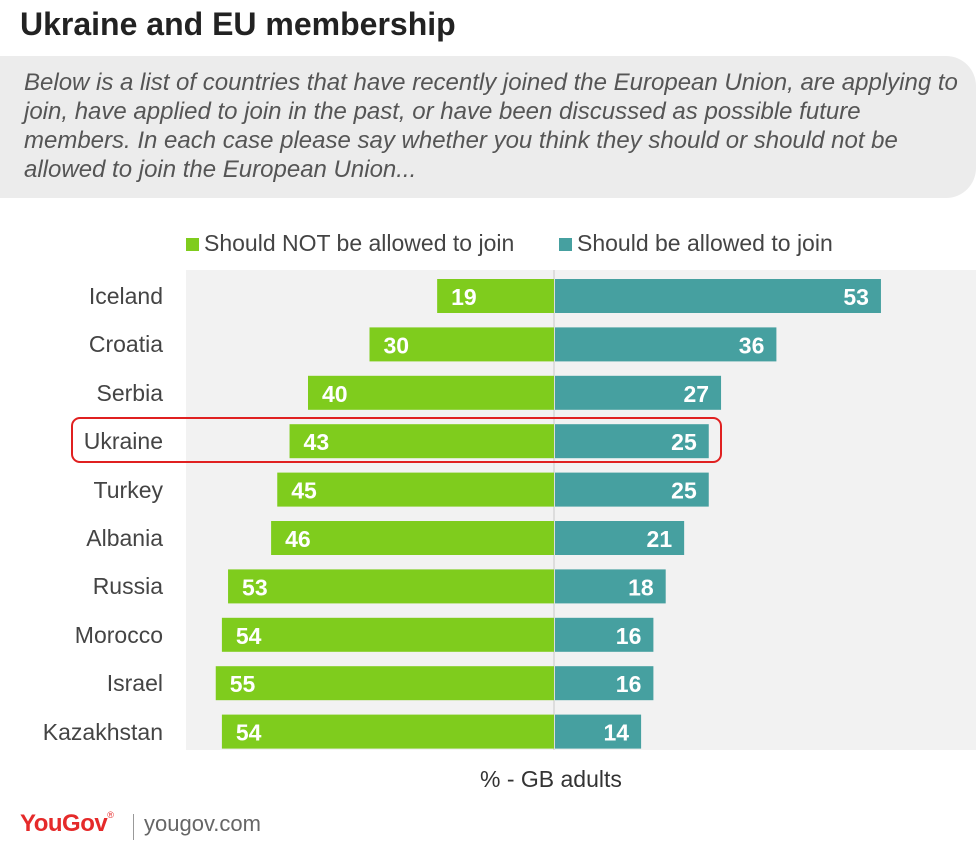 The height and width of the screenshot is (844, 976). What do you see at coordinates (298, 539) in the screenshot?
I see `value-label-should-not-albania: 46` at bounding box center [298, 539].